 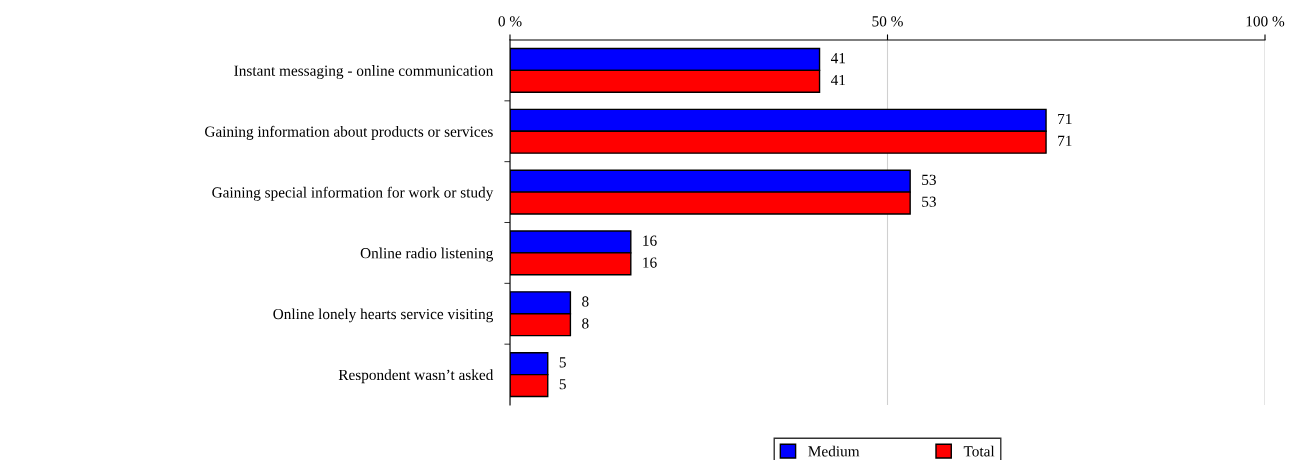 I want to click on y-tick-label: Online radio listening, so click(x=427, y=254).